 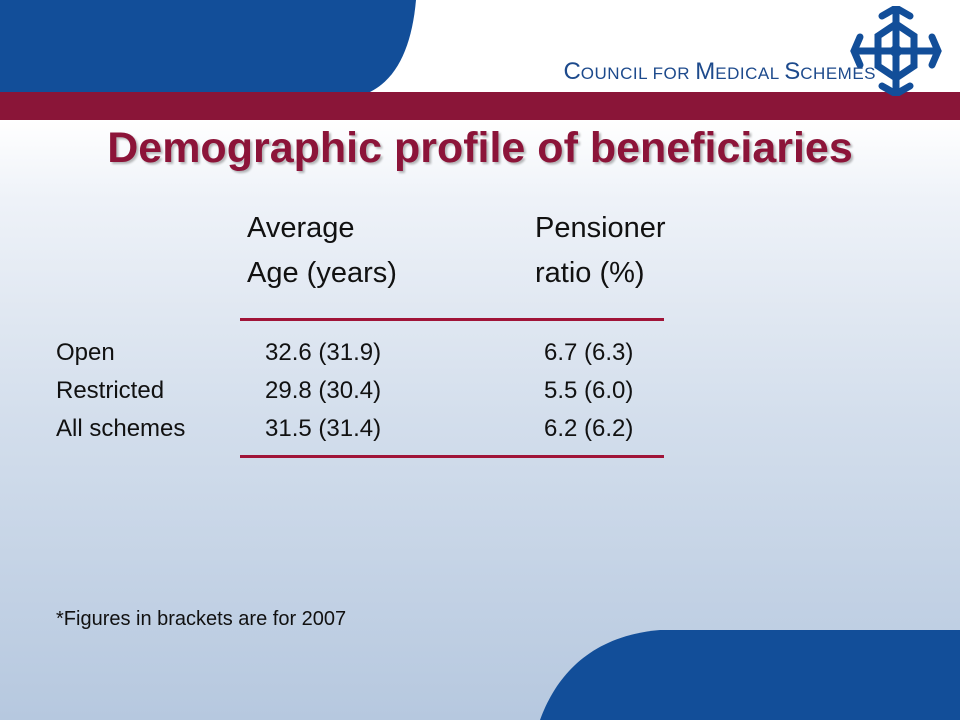 What do you see at coordinates (589, 428) in the screenshot?
I see `row-ratio-all-schemes: 6.2 (6.2)` at bounding box center [589, 428].